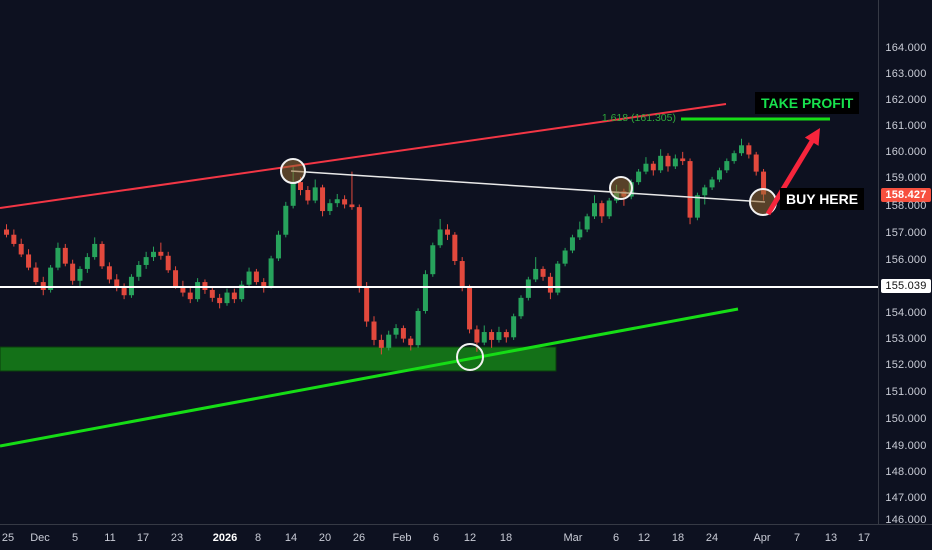  Describe the element at coordinates (792, 173) in the screenshot. I see `buy-arrow-shaft` at that location.